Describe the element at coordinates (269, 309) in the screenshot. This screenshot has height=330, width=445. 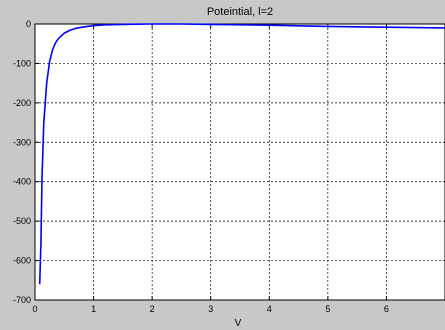
I see `x-tick-label: 4` at that location.